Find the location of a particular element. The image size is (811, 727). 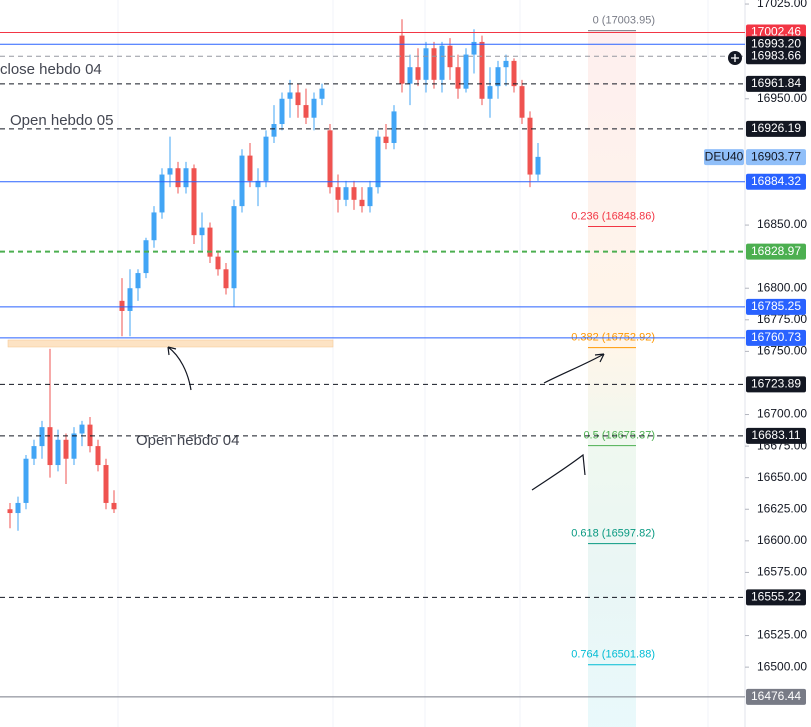

y-tick-label: 16700.00 is located at coordinates (782, 414).